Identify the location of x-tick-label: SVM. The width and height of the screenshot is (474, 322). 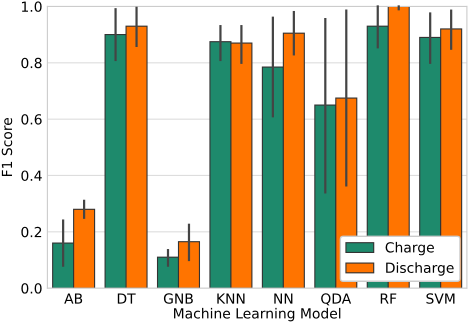
(440, 298).